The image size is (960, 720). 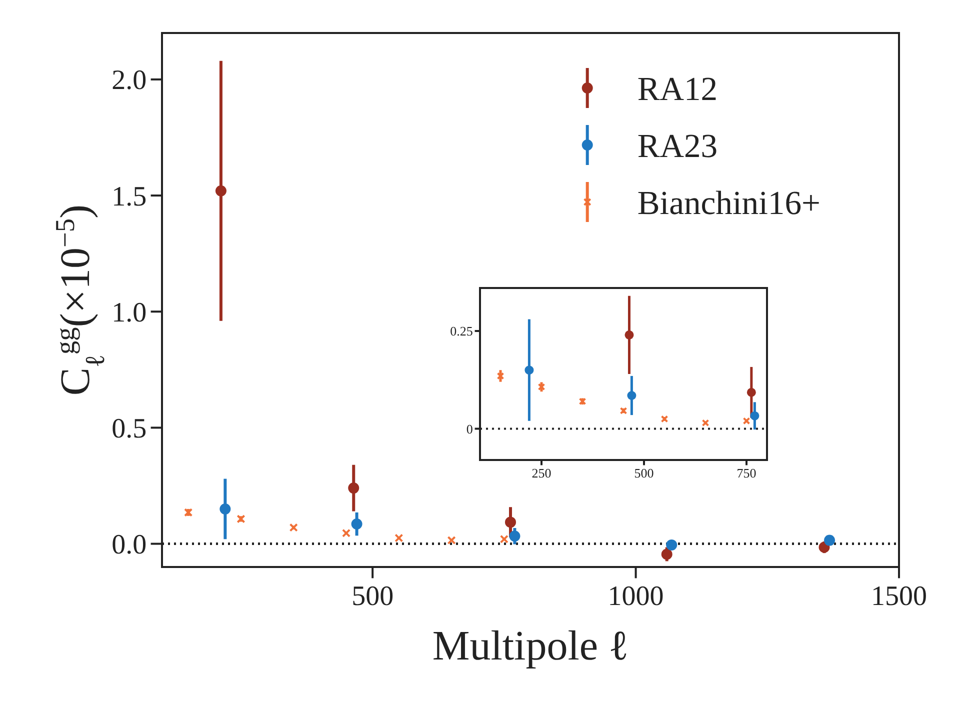 What do you see at coordinates (677, 146) in the screenshot?
I see `legend-label: RA23` at bounding box center [677, 146].